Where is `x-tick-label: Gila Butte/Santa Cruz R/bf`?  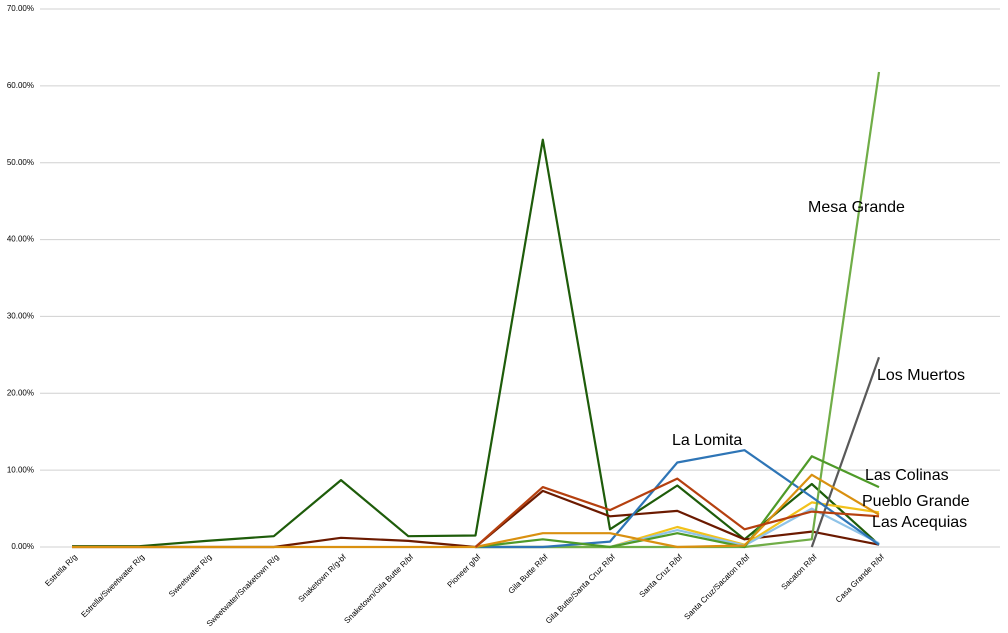 x-tick-label: Gila Butte/Santa Cruz R/bf is located at coordinates (581, 589).